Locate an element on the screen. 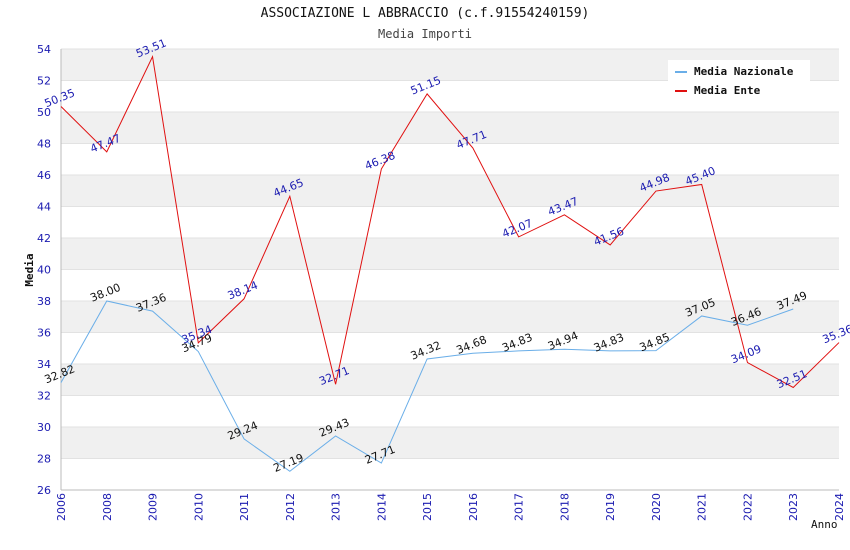 This screenshot has height=550, width=850. y-tick-label: 40 is located at coordinates (44, 270).